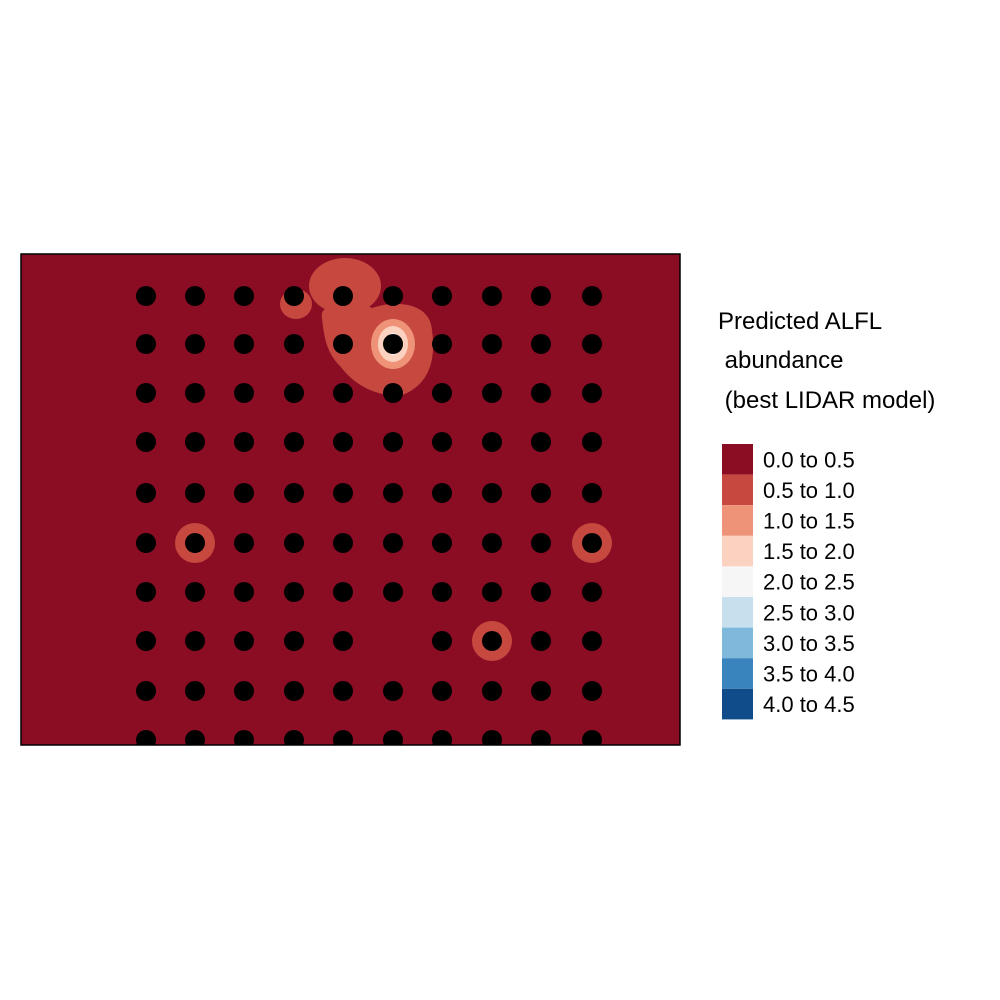  Describe the element at coordinates (809, 582) in the screenshot. I see `legend-label: 2.0 to 2.5` at that location.